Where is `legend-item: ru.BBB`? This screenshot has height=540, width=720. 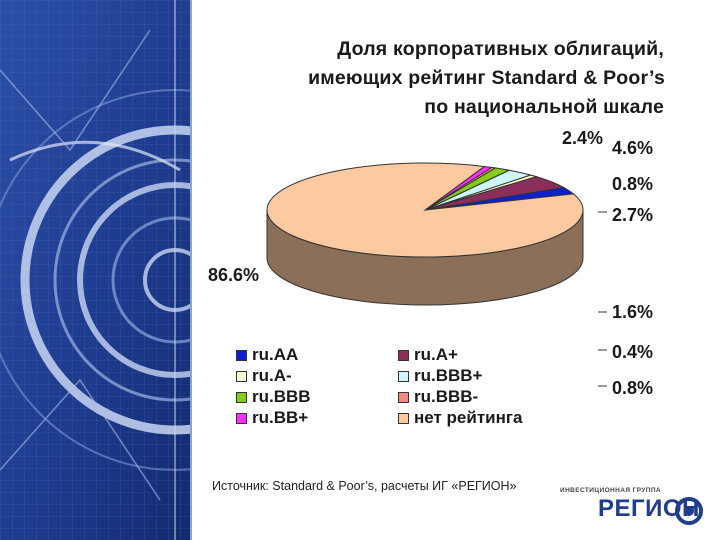
legend-item: ru.BBB is located at coordinates (273, 397).